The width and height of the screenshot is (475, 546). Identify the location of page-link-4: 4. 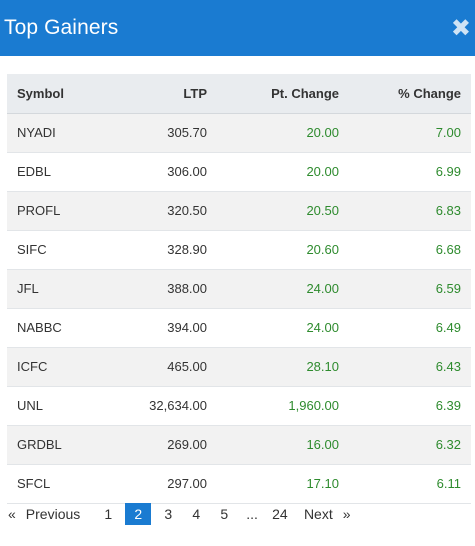
(196, 513).